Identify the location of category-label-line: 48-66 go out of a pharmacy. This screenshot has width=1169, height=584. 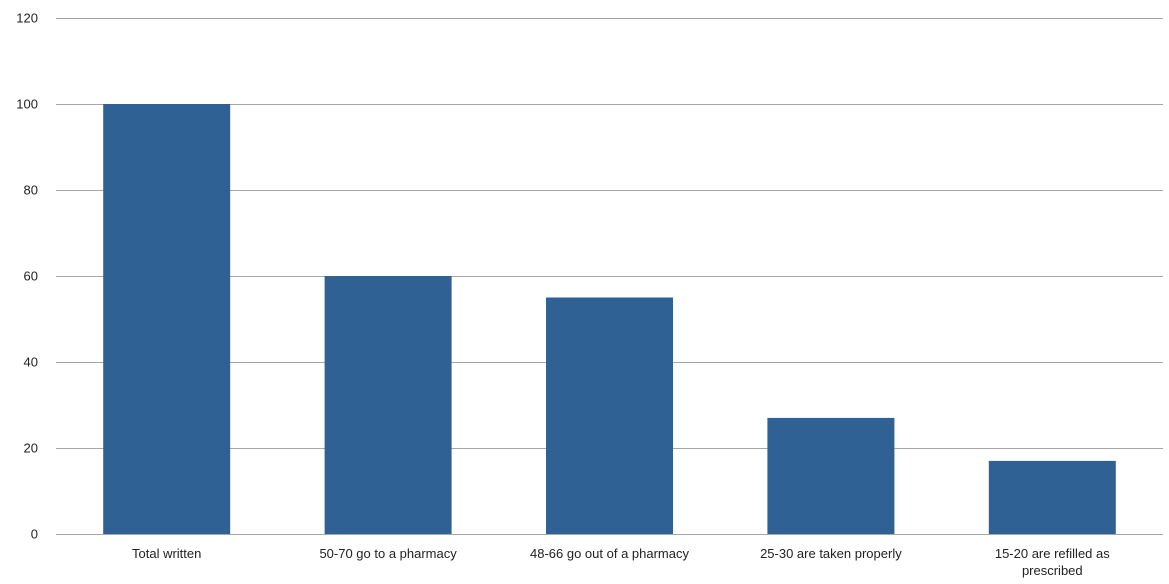
(609, 553).